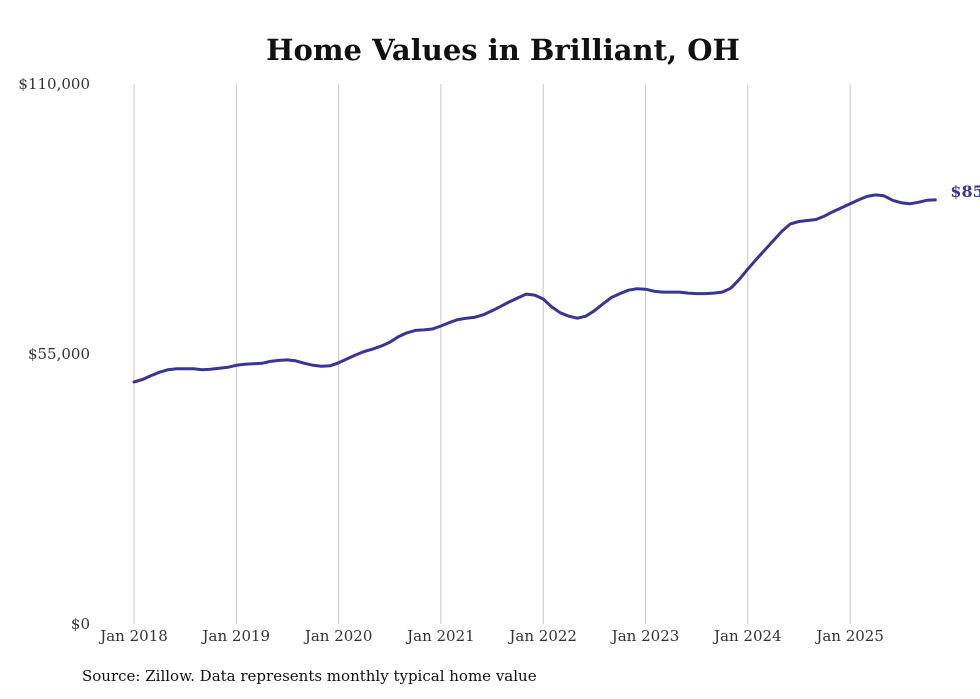  I want to click on y-tick-label: $0, so click(80, 624).